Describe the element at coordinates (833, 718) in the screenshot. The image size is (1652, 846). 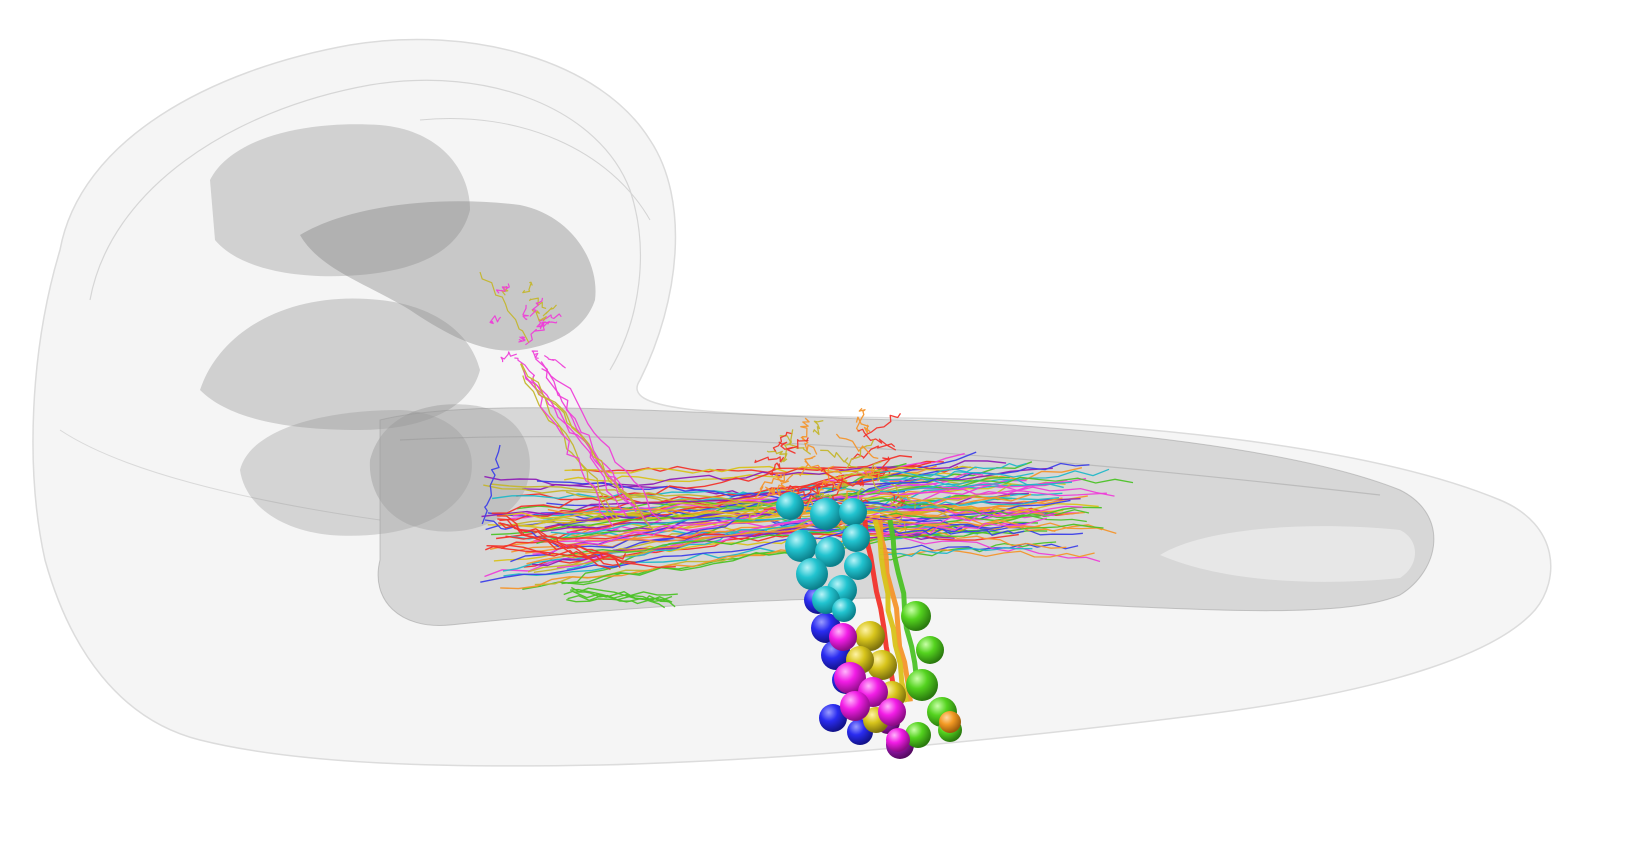
I see `soma-blue` at that location.